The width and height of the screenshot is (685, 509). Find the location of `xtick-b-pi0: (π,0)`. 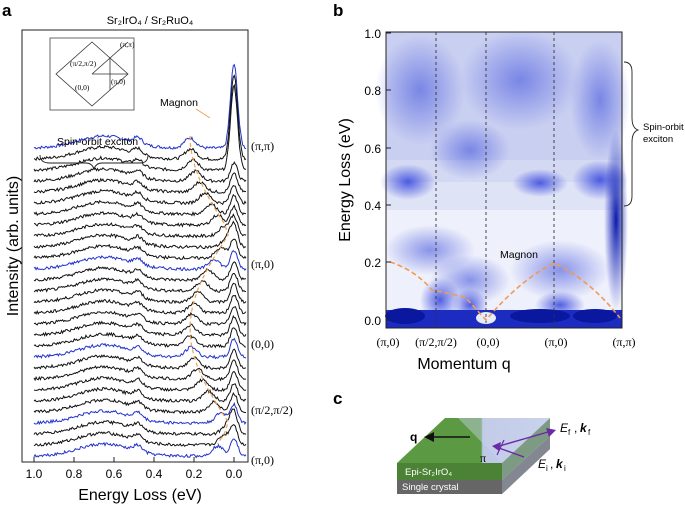

xtick-b-pi0: (π,0) is located at coordinates (555, 342).